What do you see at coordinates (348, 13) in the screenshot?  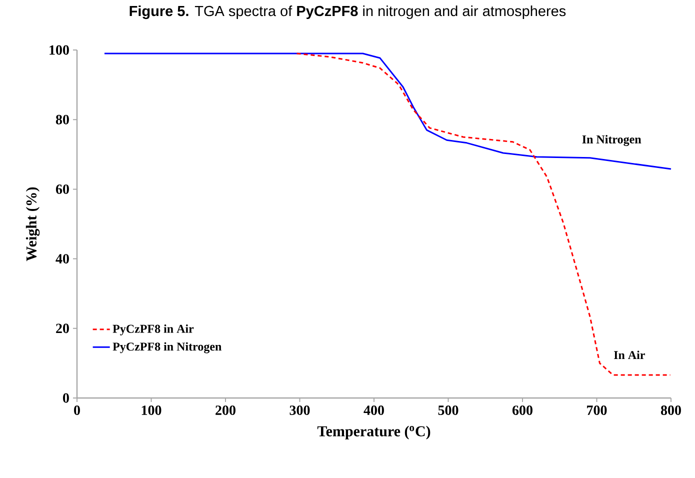 I see `chart-title: Figure 5. TGA spectra of PyCzPF8 in nitrogen and air atmospheres` at bounding box center [348, 13].